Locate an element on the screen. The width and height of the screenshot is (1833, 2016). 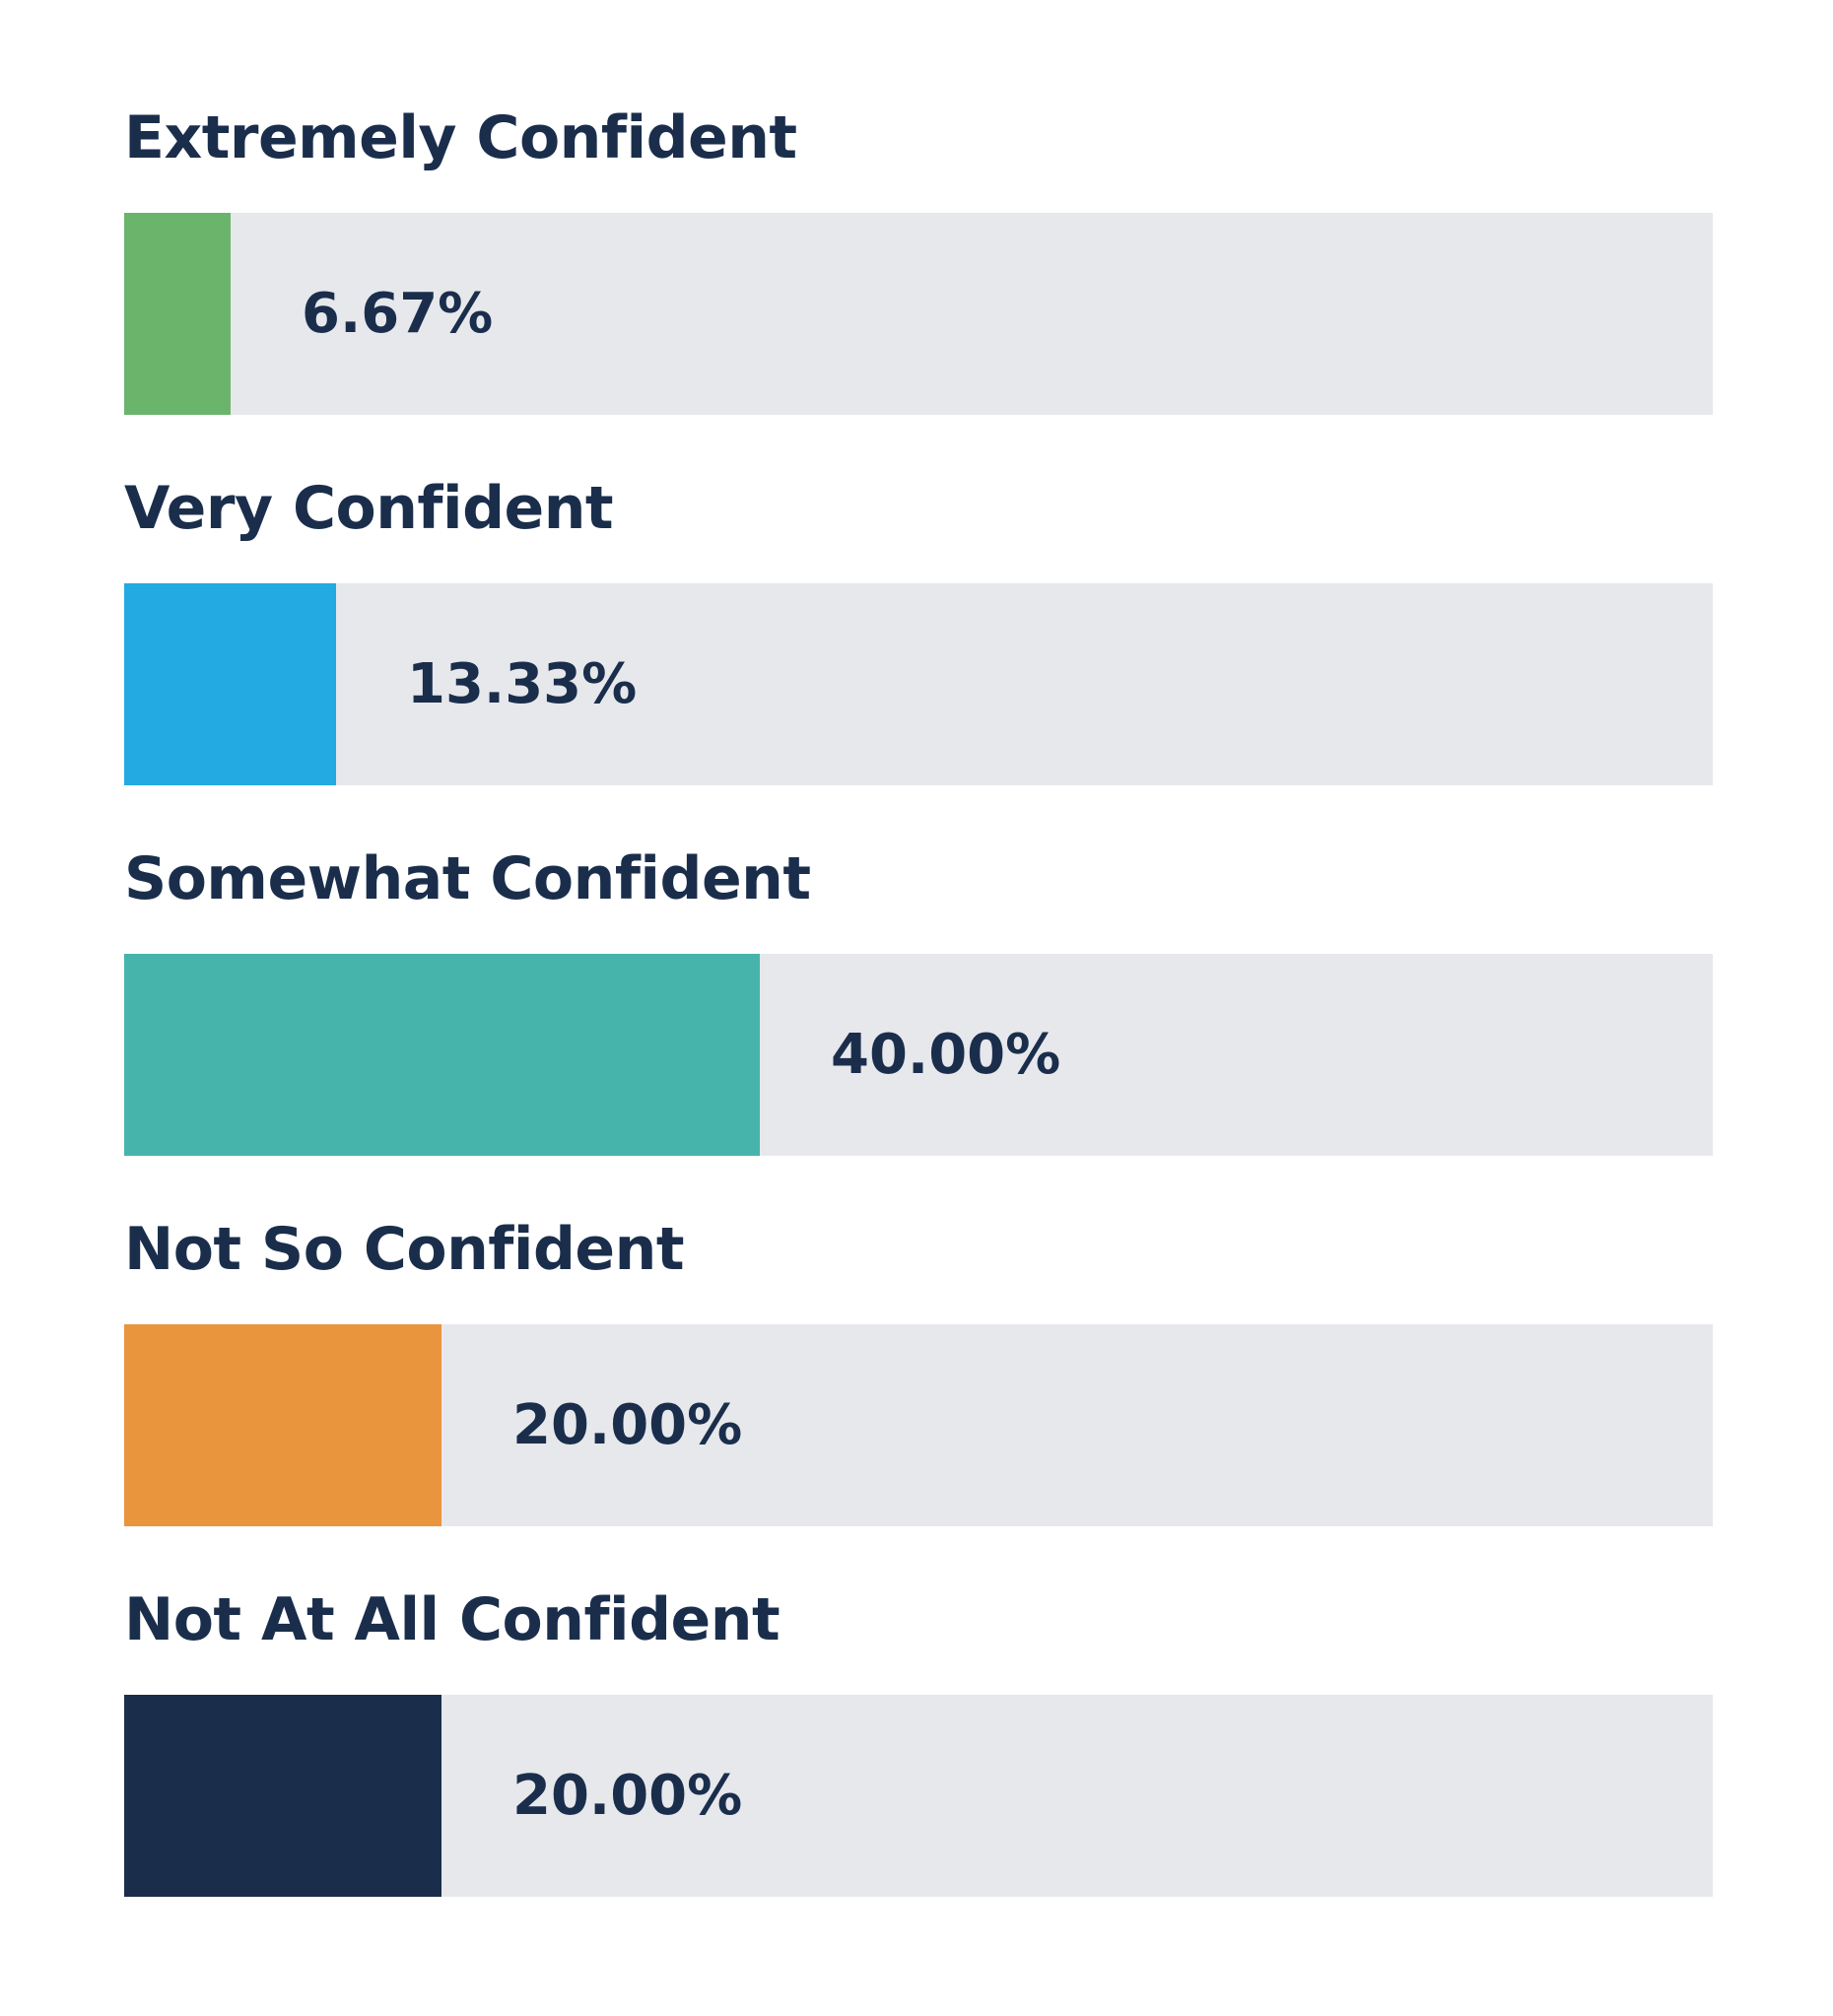
bar-label: Somewhat Confident is located at coordinates (468, 878).